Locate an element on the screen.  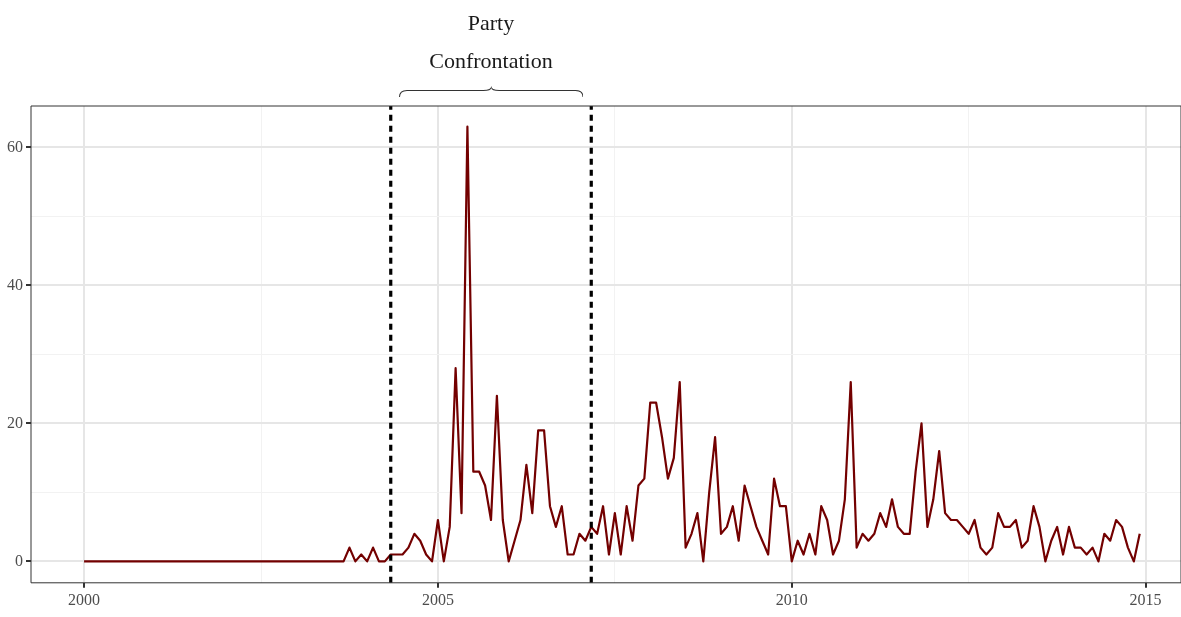
x-tick-label: 2015 is located at coordinates (1145, 599).